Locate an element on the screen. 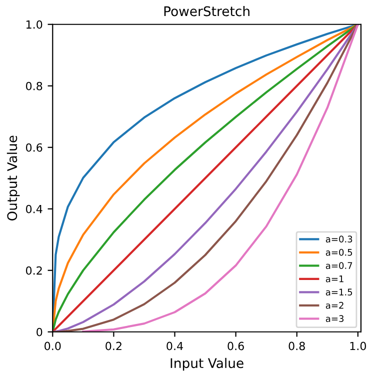  legend-label: a=0.7 is located at coordinates (339, 265).